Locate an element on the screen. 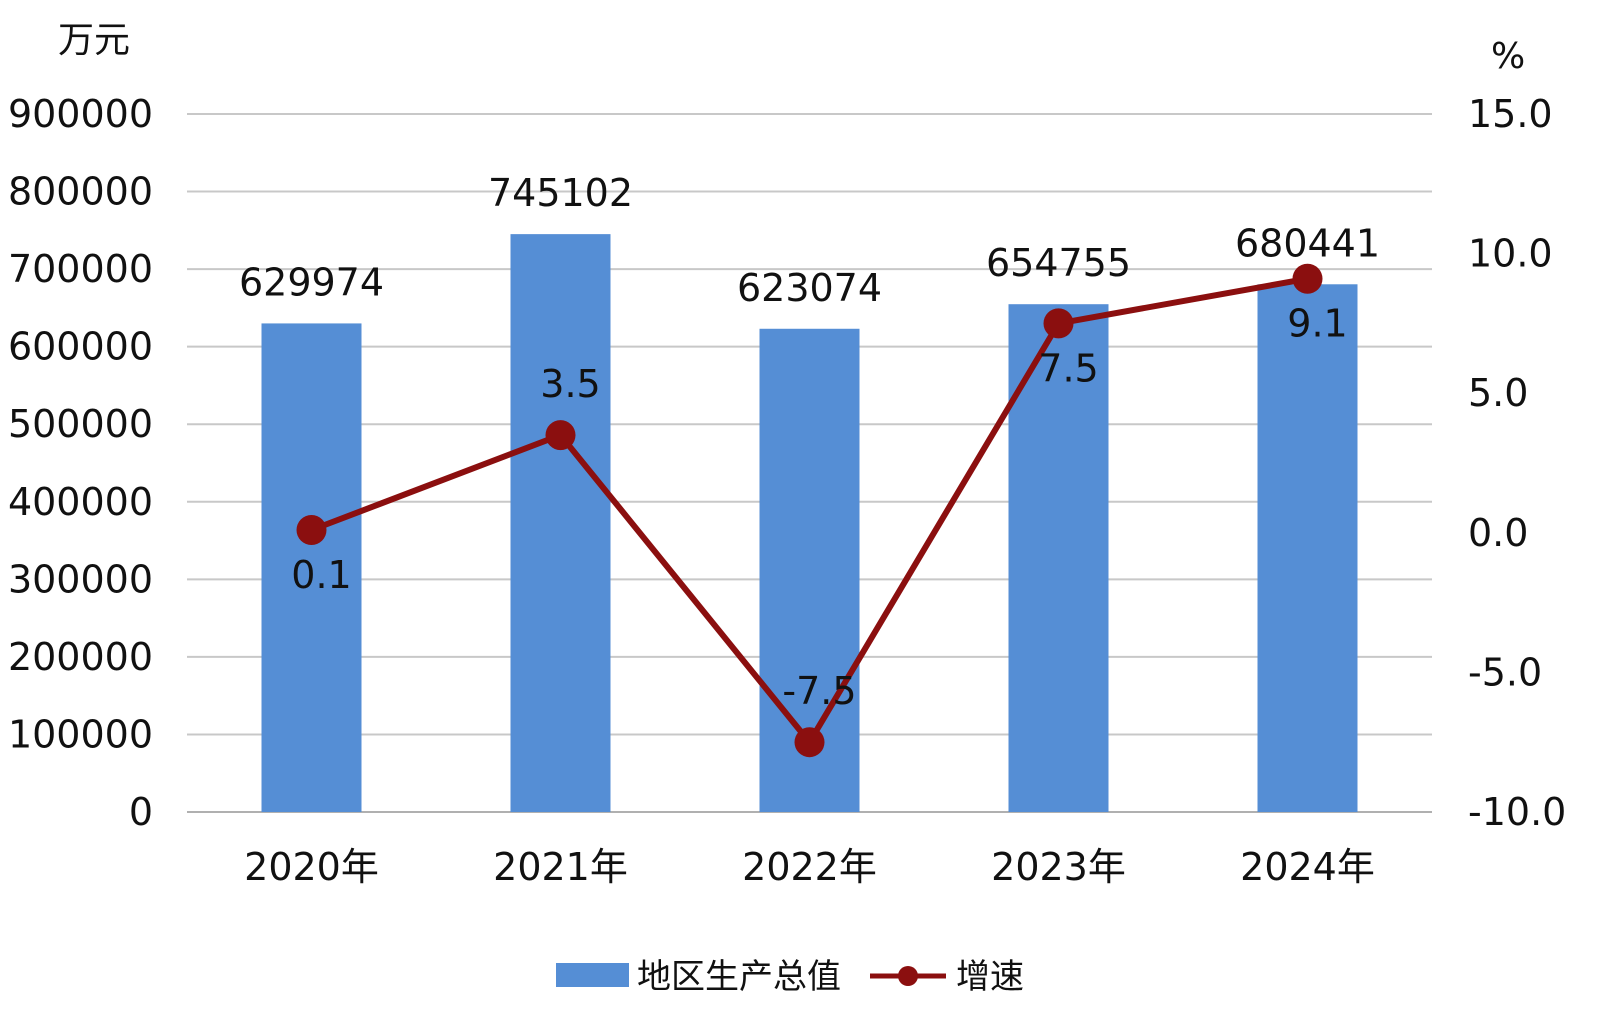 The width and height of the screenshot is (1599, 1025). right-axis-unit: % is located at coordinates (1508, 56).